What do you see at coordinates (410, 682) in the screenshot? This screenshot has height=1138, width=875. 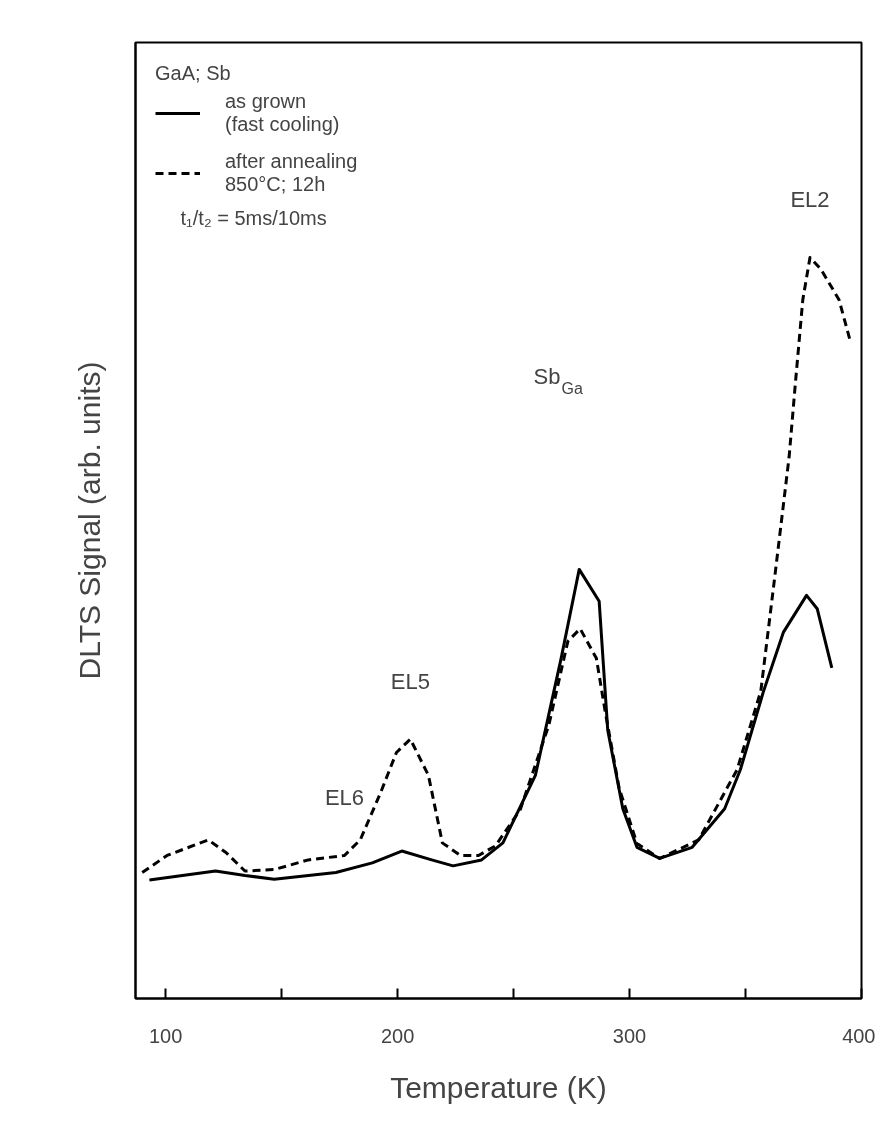 I see `annotation: EL5` at bounding box center [410, 682].